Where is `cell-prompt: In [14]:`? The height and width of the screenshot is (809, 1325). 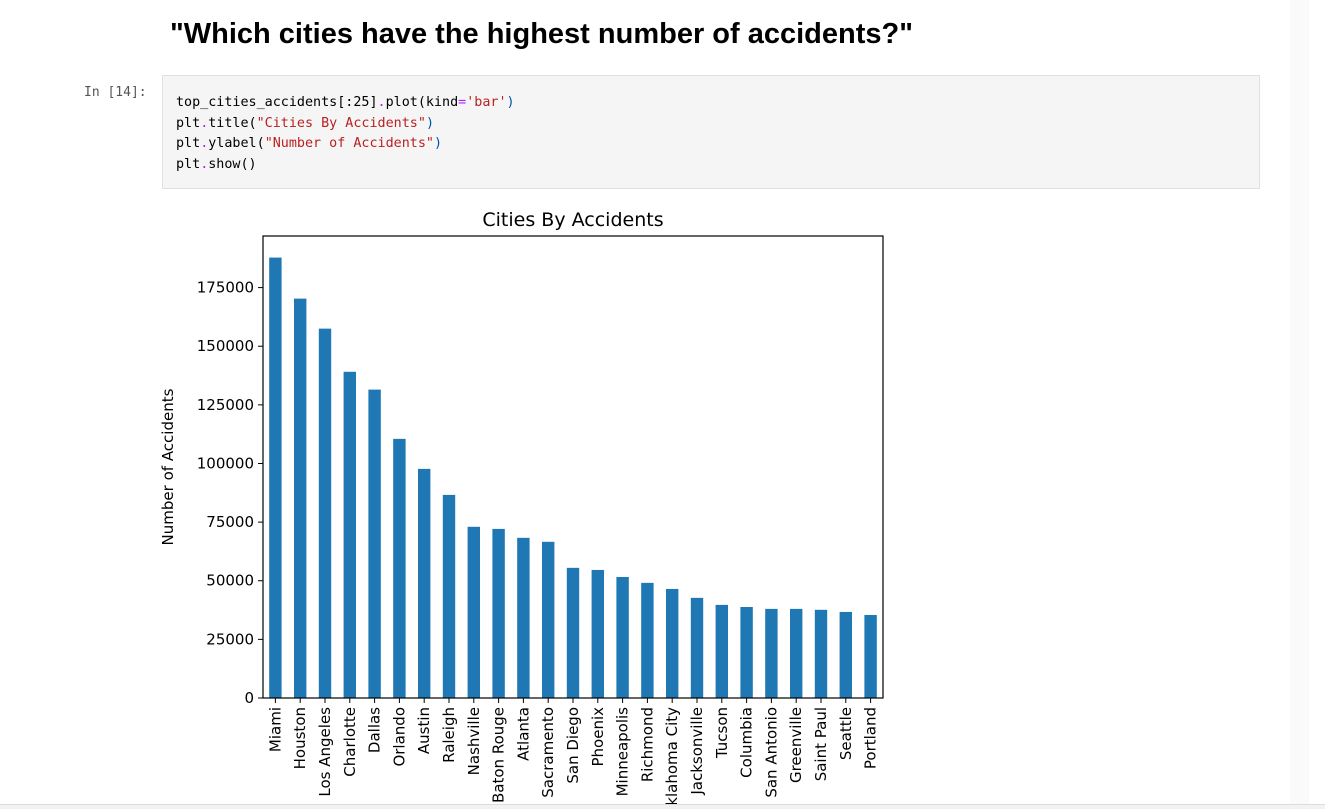
cell-prompt: In [14]: is located at coordinates (115, 92).